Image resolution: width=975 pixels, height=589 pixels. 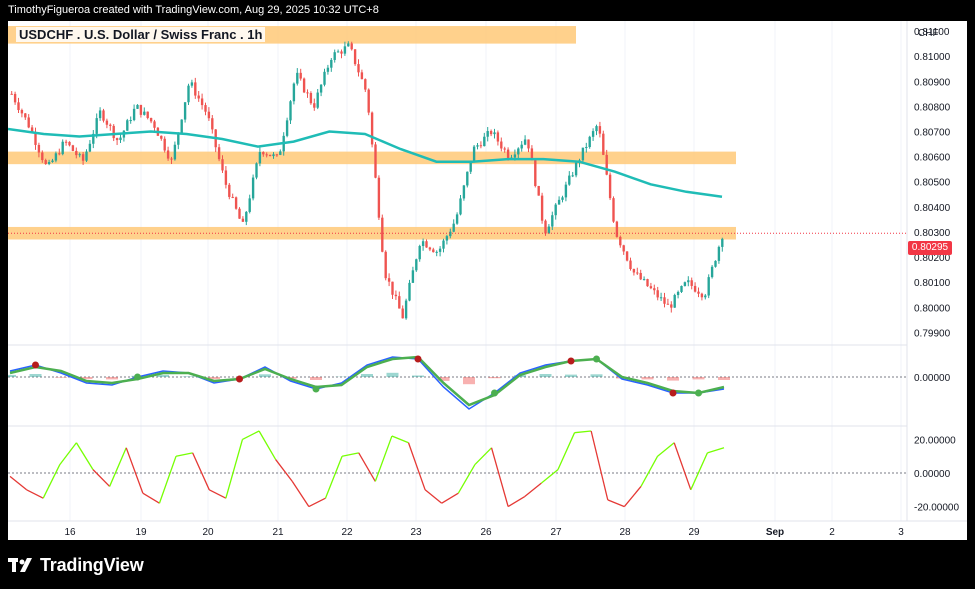 What do you see at coordinates (367, 381) in the screenshot?
I see `macd-signal-line` at bounding box center [367, 381].